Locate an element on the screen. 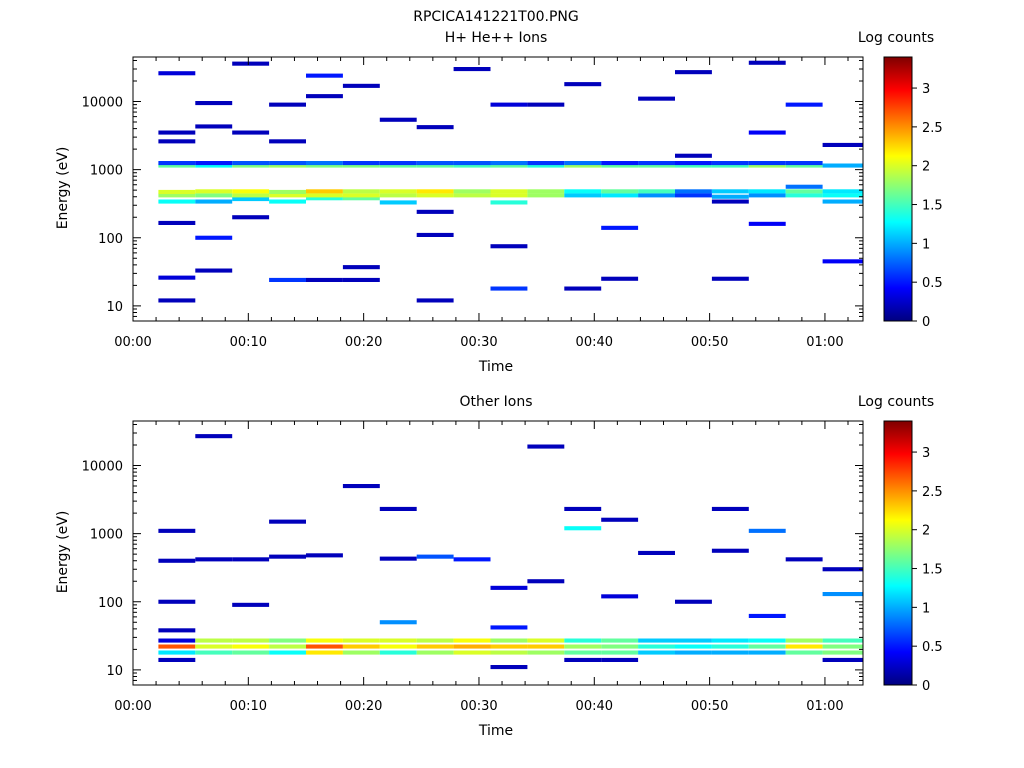  y-axis-label: Energy (eV) is located at coordinates (63, 552).